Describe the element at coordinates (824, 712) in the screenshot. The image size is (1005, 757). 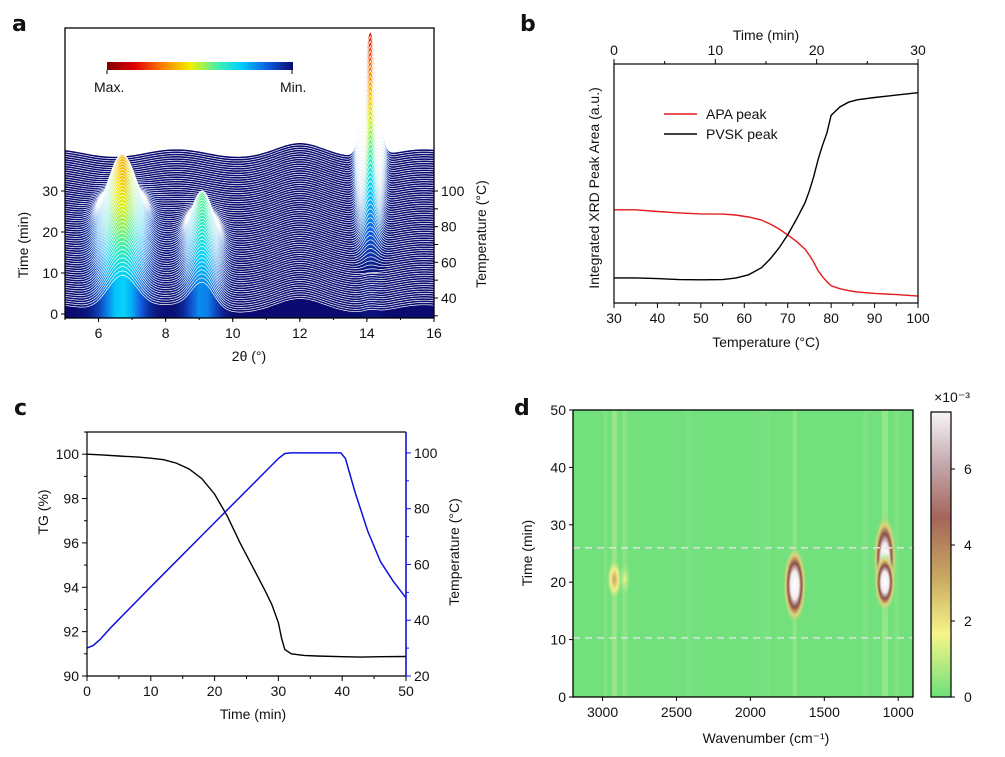
I see `x-tick-label: 1500` at that location.